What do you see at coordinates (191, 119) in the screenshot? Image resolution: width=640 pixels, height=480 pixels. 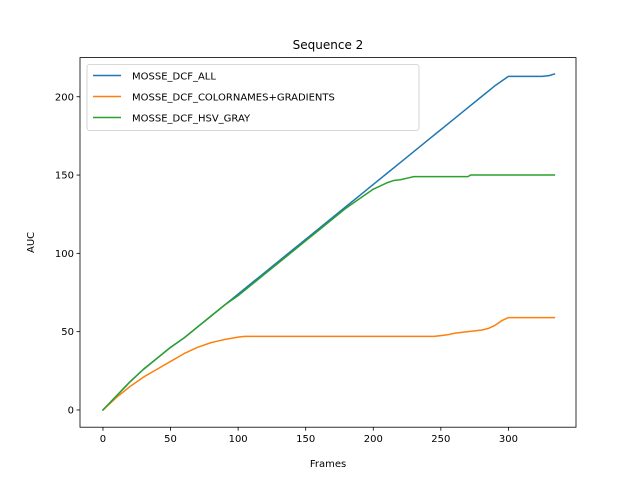 I see `legend-label: MOSSE_DCF_HSV_GRAY` at bounding box center [191, 119].